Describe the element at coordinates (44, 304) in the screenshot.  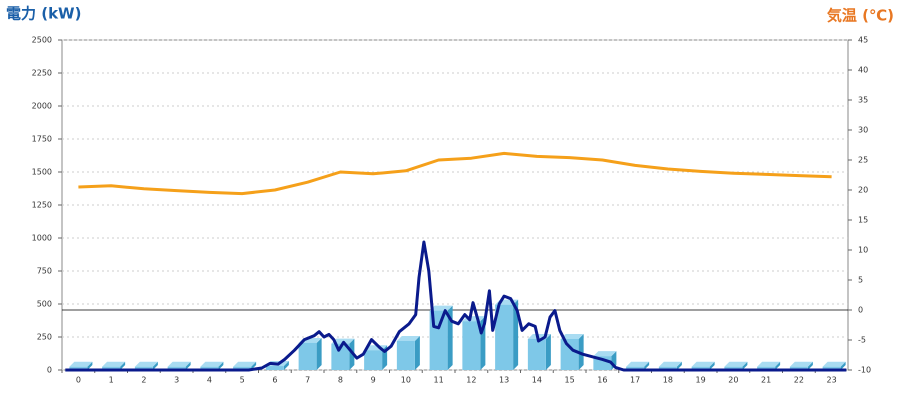
I see `y-tick-label: 500` at that location.